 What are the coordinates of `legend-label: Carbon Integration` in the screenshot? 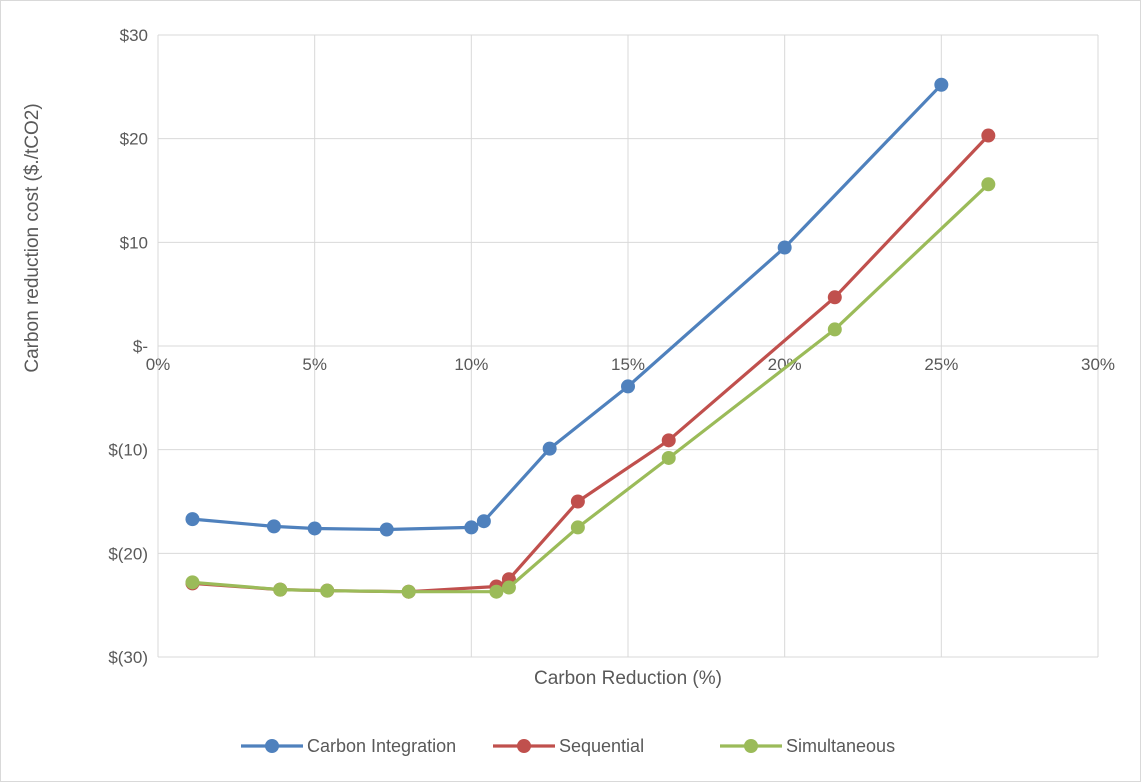 It's located at (381, 746).